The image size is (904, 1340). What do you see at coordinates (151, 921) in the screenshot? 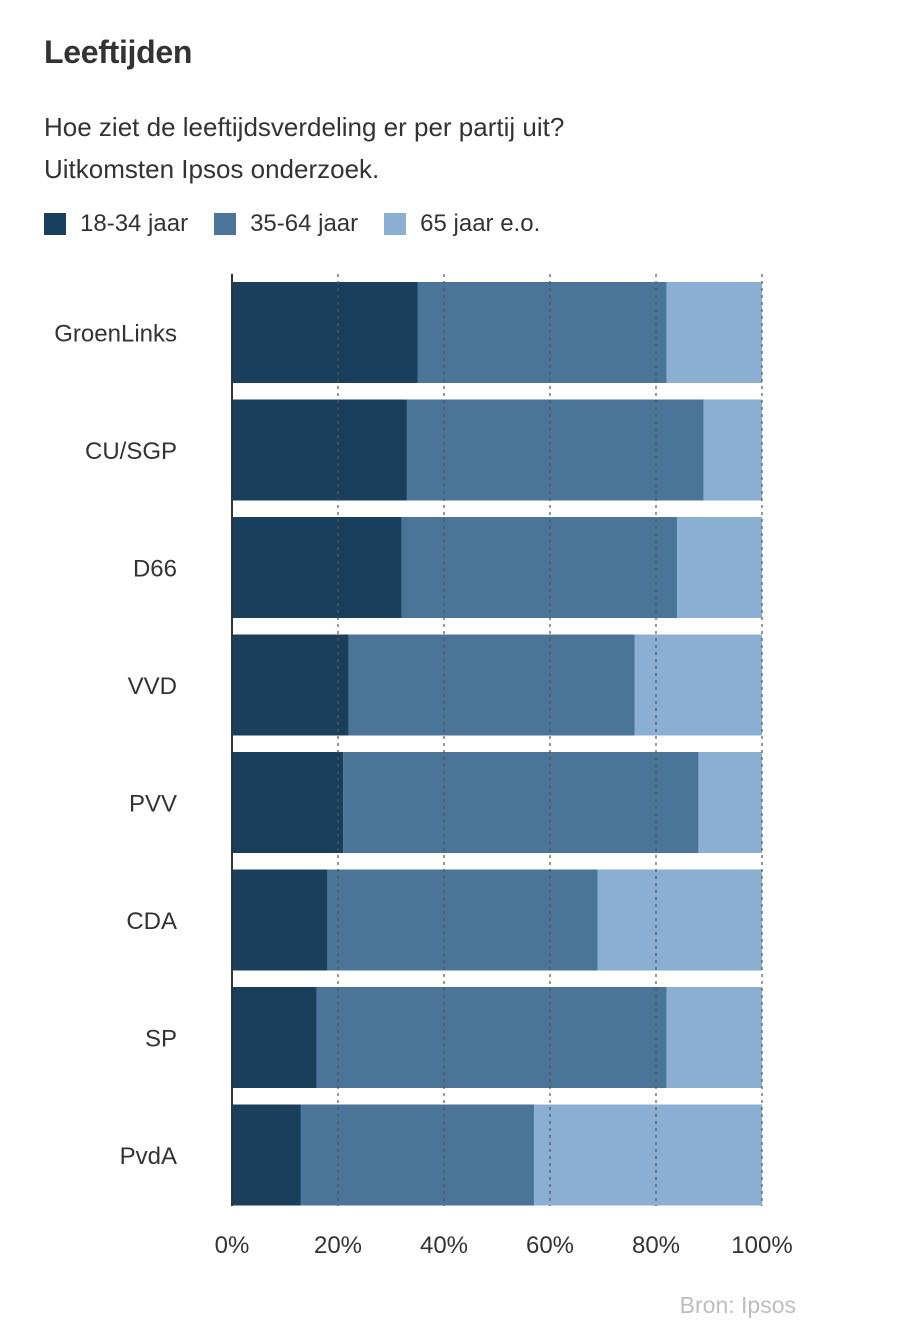
I see `category-label: CDA` at bounding box center [151, 921].